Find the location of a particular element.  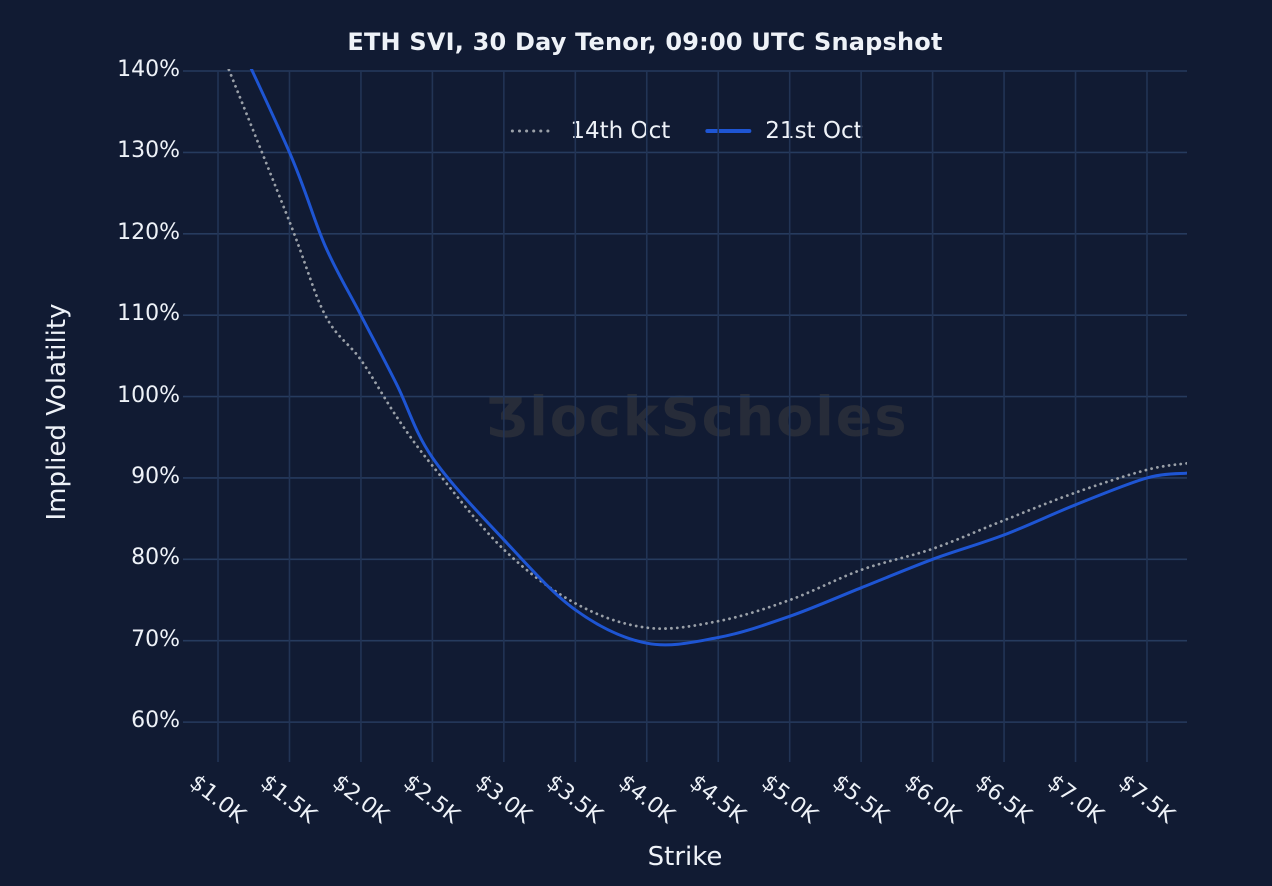

y-tick-label: 140% is located at coordinates (148, 69).